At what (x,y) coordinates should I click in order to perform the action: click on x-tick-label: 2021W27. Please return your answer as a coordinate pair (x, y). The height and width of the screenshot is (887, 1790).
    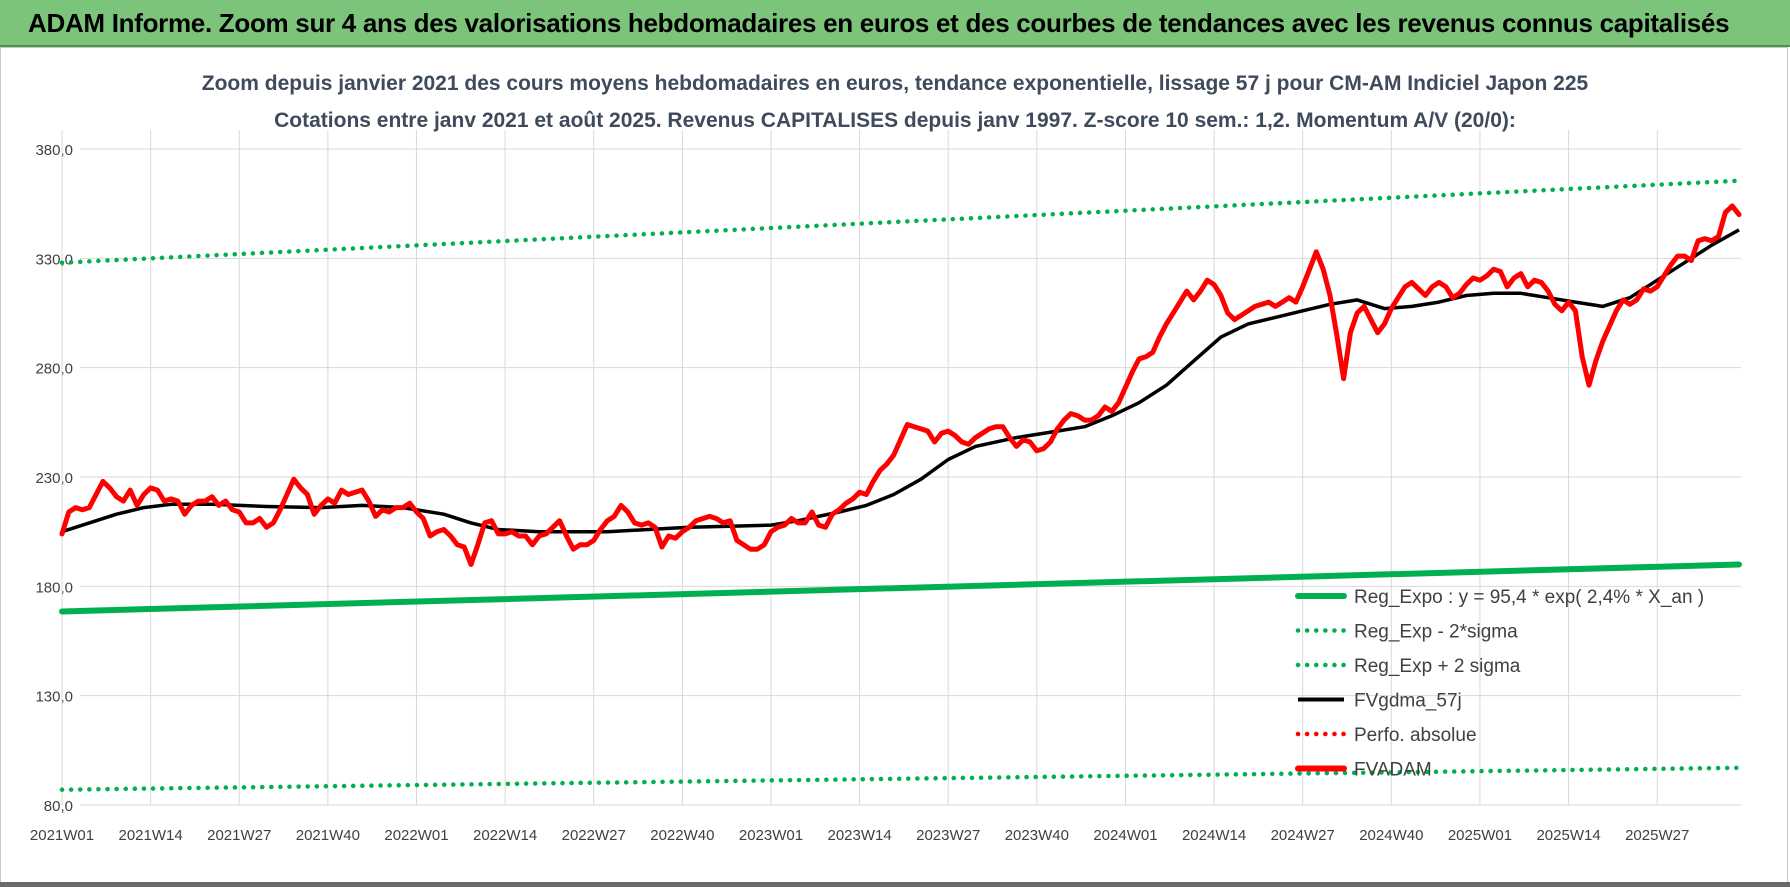
    Looking at the image, I should click on (239, 835).